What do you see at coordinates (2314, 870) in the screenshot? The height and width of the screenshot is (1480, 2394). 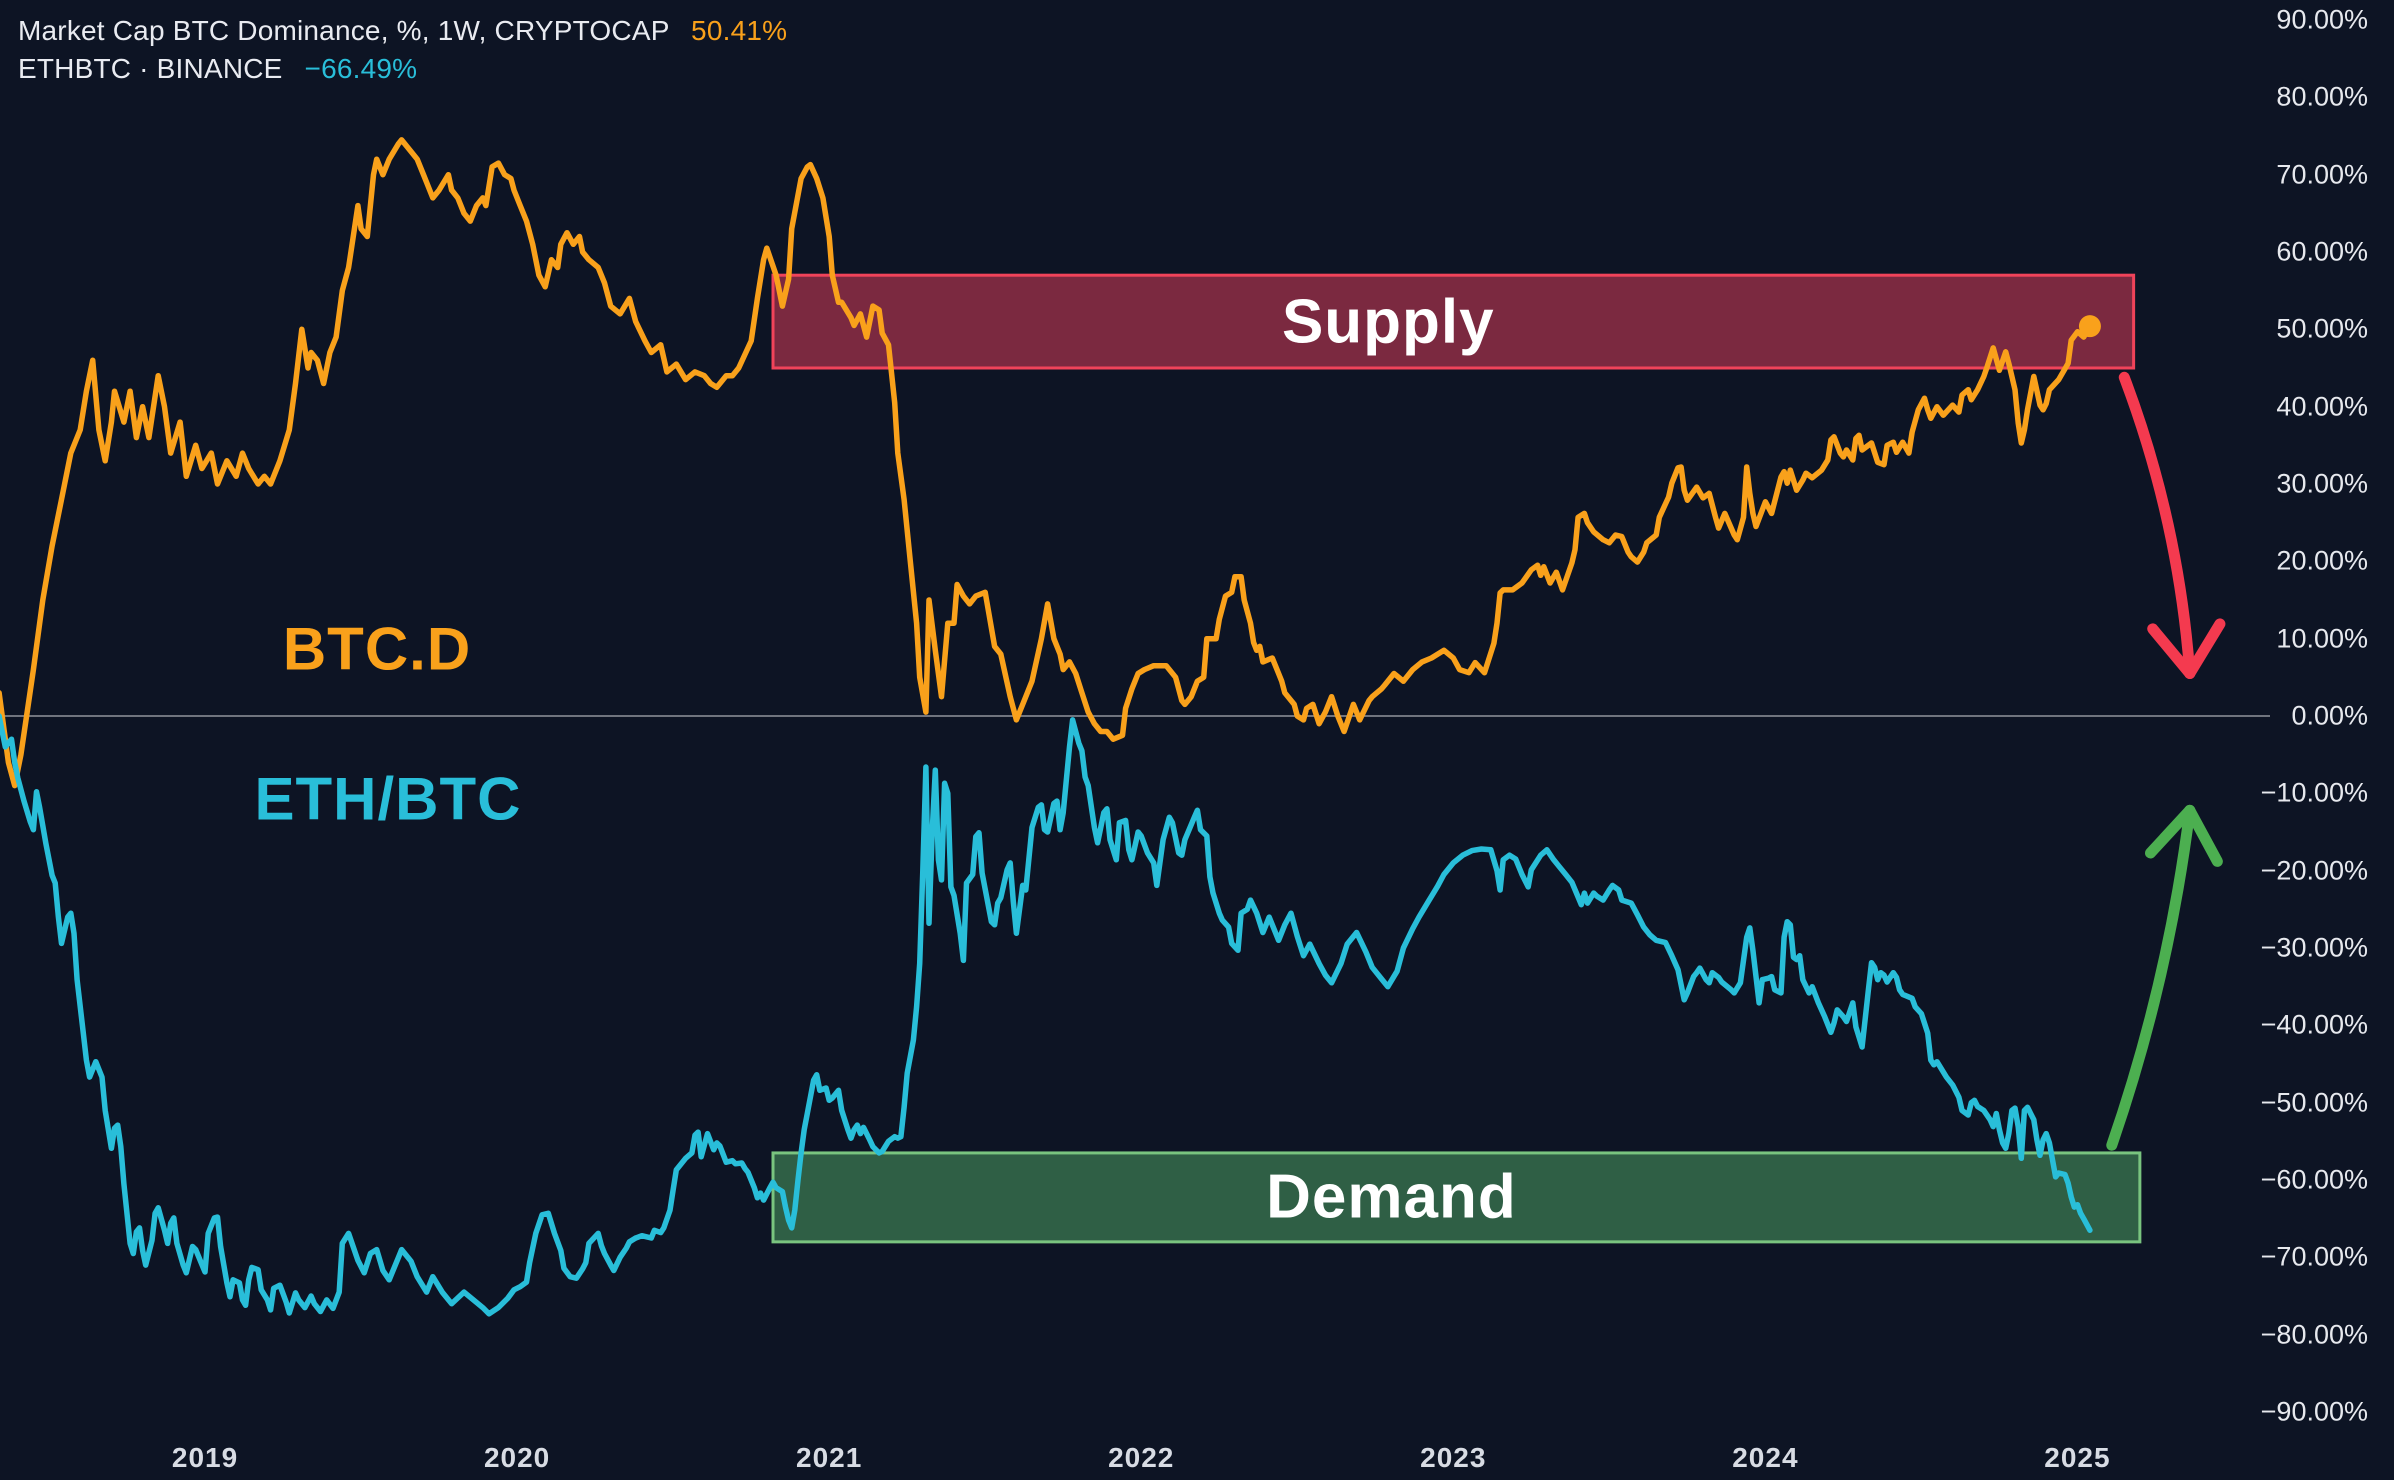 I see `y-axis-tick-label: −20.00%` at bounding box center [2314, 870].